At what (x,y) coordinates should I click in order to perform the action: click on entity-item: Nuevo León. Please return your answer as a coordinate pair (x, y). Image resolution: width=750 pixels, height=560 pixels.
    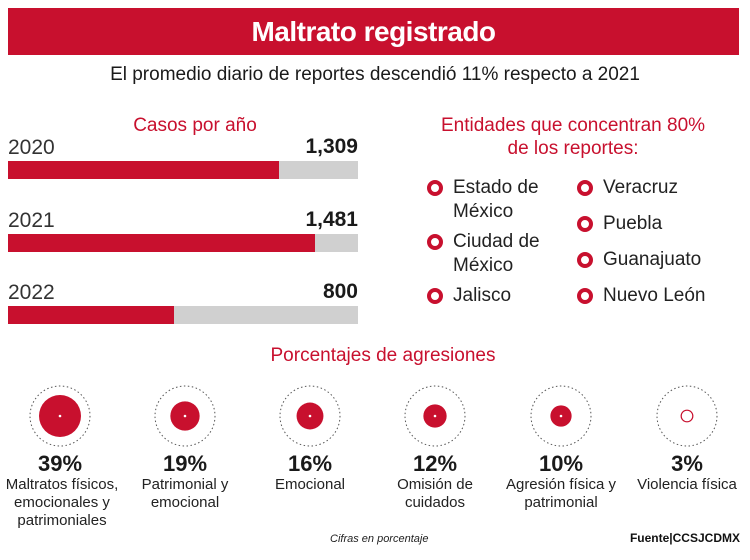
    Looking at the image, I should click on (657, 296).